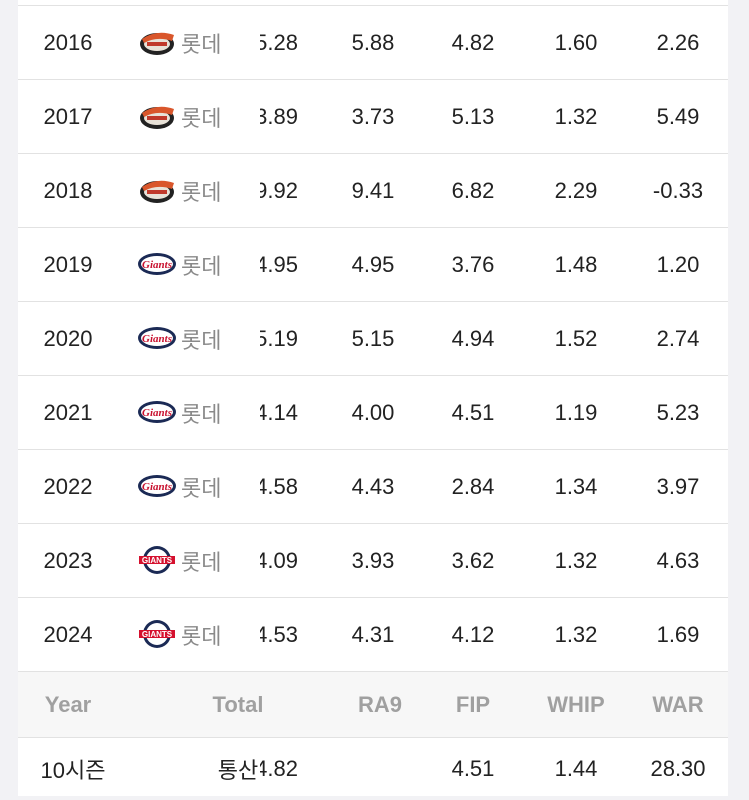 This screenshot has width=749, height=800. Describe the element at coordinates (473, 264) in the screenshot. I see `fip-cell: 3.76` at that location.